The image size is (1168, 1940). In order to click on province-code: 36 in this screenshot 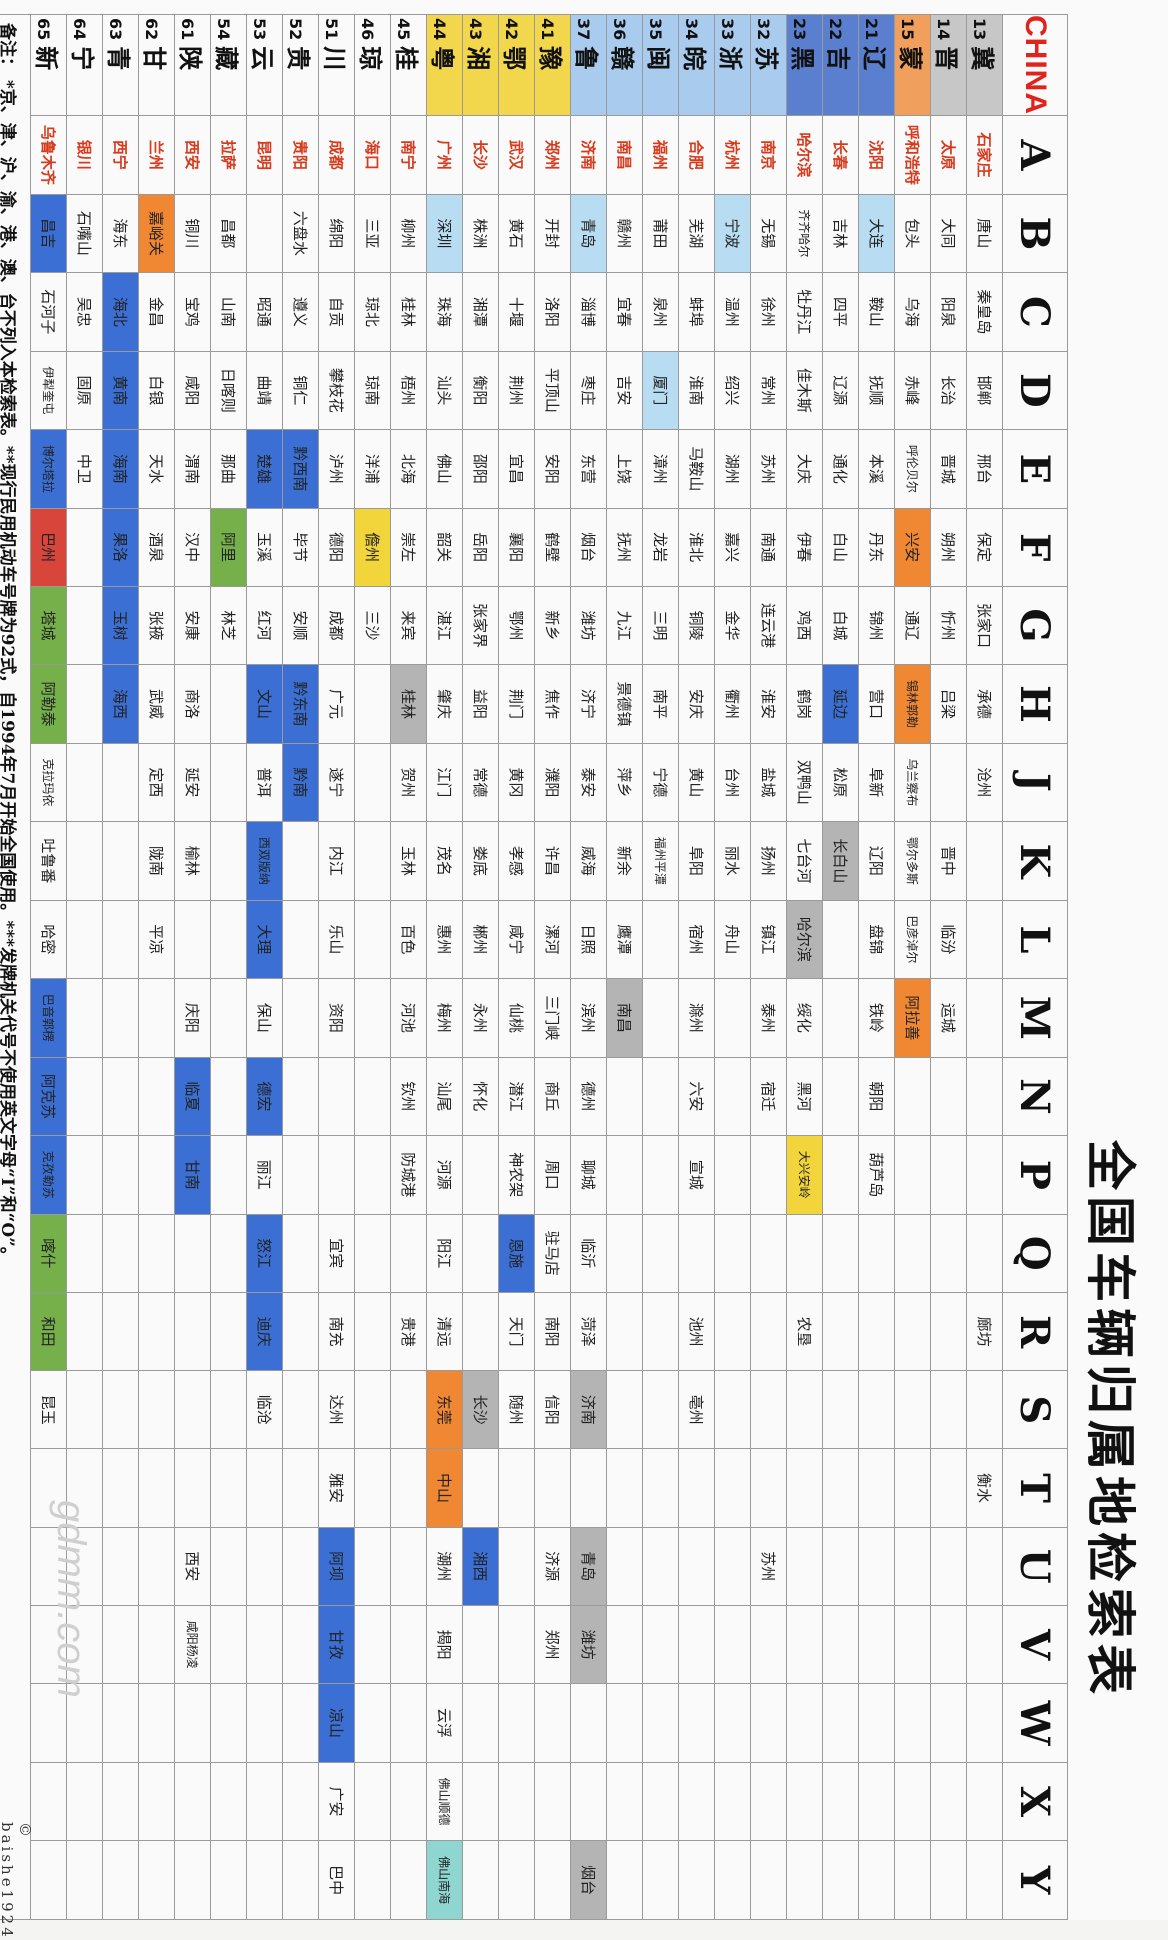, I will do `click(619, 29)`.